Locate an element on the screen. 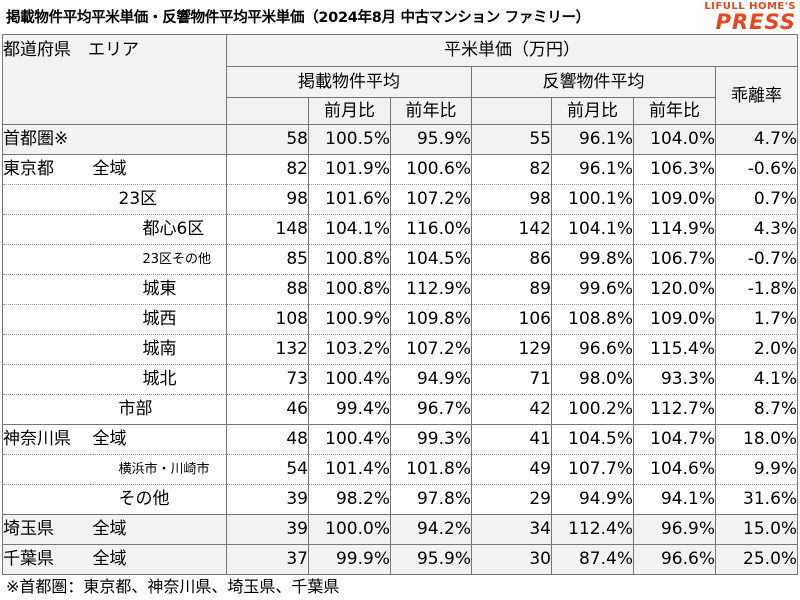  listing-mom-cell: 99.4% is located at coordinates (349, 409).